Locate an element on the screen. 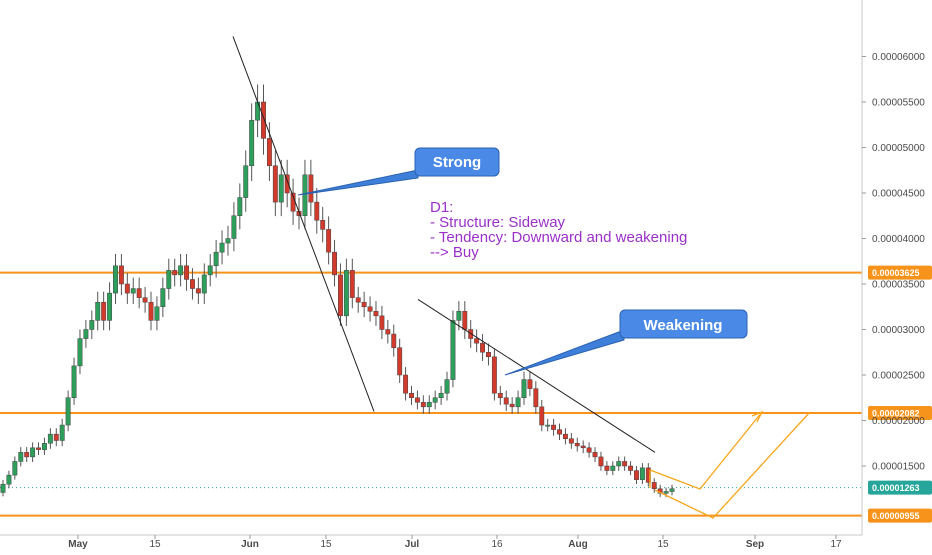  projection-arrow-head is located at coordinates (757, 416).